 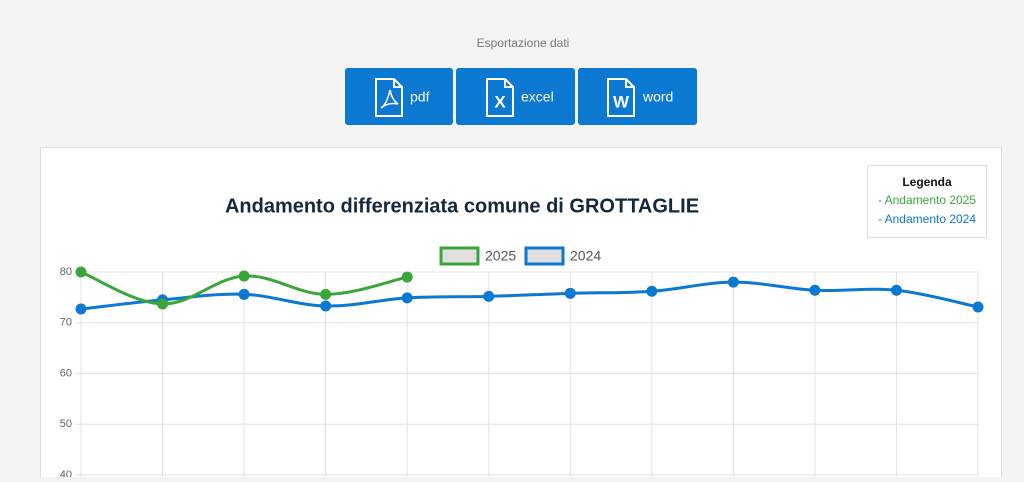 I want to click on y-tick-label: 40, so click(x=66, y=473).